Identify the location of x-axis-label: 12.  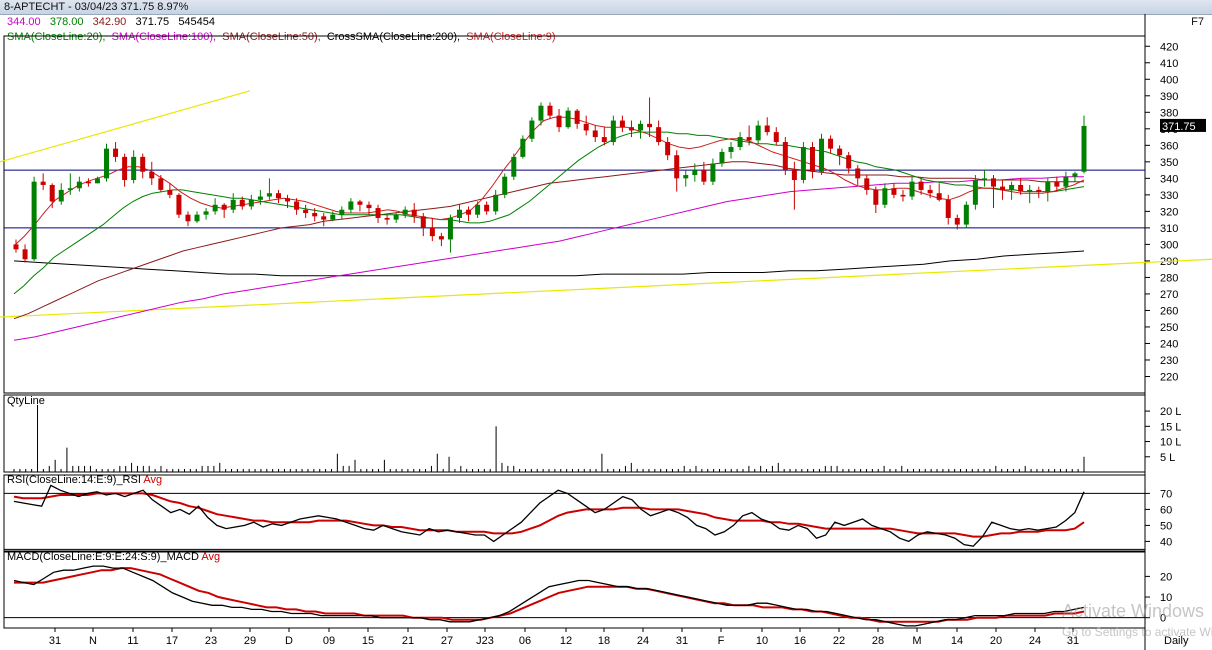
(566, 641).